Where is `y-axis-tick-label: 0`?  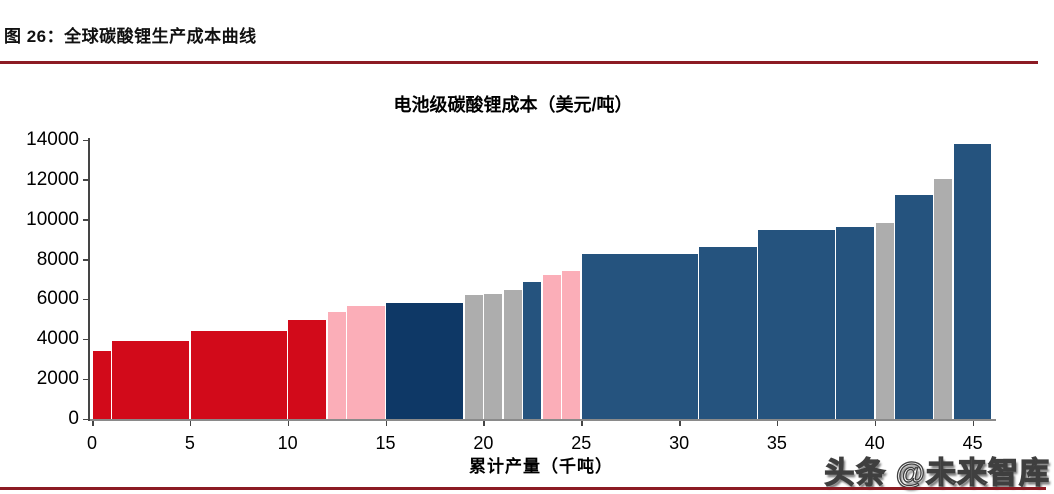 y-axis-tick-label: 0 is located at coordinates (73, 418).